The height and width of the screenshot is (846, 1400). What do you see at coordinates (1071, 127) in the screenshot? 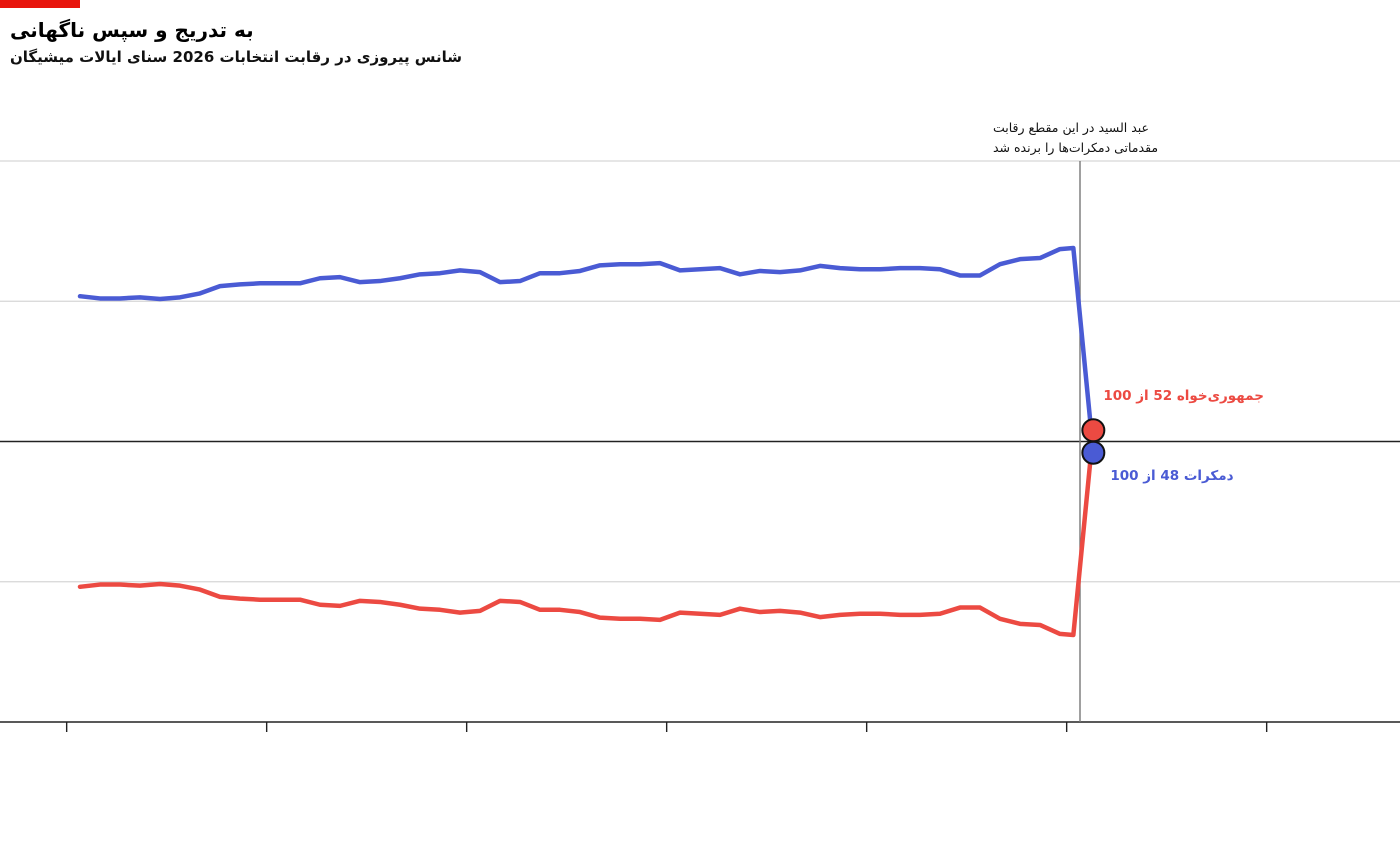
I see `annotation-line: عبد السید در این مقطع رقابت` at bounding box center [1071, 127].